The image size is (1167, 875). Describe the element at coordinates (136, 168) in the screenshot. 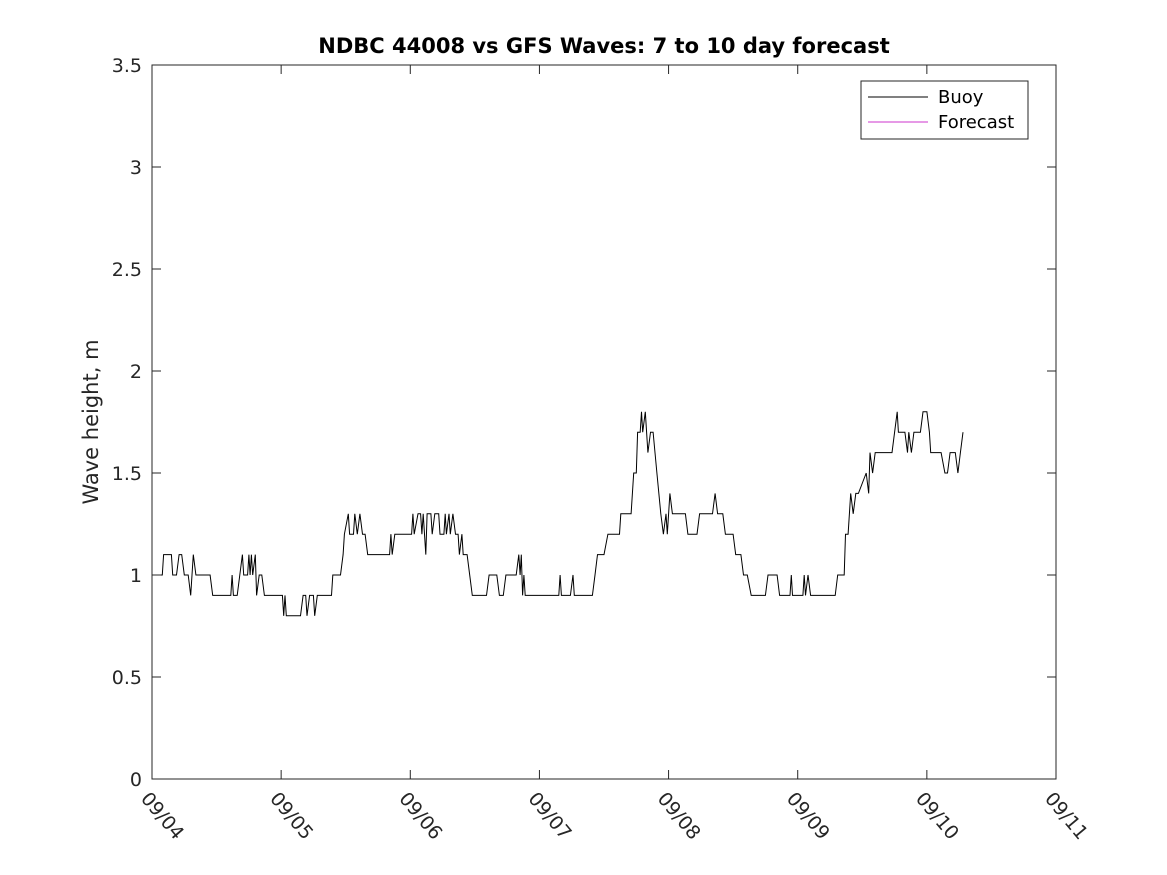

I see `y-tick-label: 3` at that location.